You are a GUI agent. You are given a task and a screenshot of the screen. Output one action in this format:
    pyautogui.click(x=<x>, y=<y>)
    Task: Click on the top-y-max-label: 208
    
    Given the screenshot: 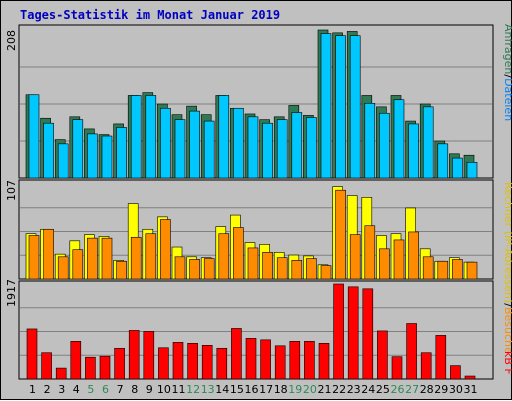 What is the action you would take?
    pyautogui.click(x=11, y=40)
    